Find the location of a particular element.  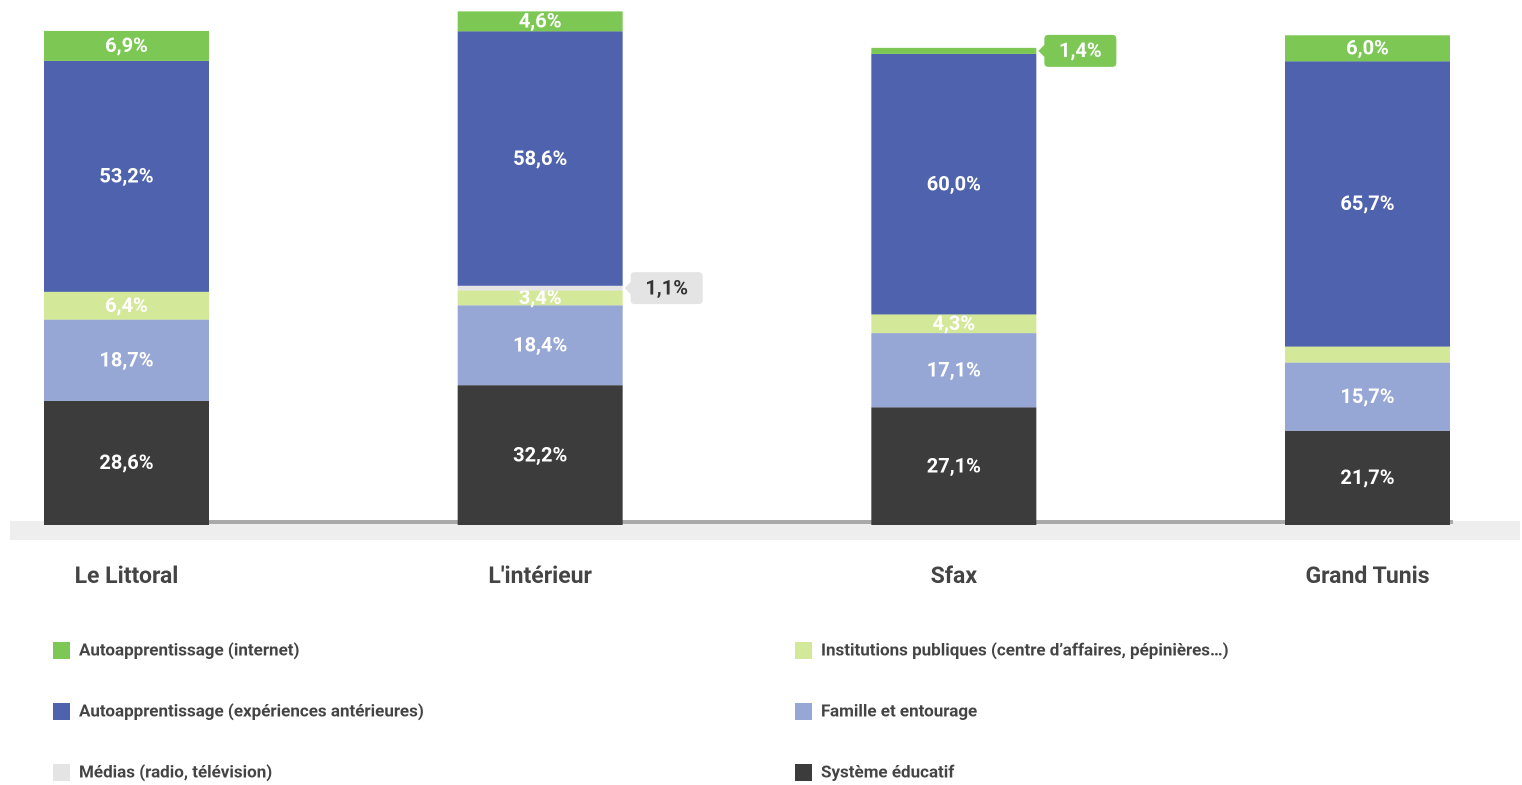

data-label: 4,6% is located at coordinates (540, 21).